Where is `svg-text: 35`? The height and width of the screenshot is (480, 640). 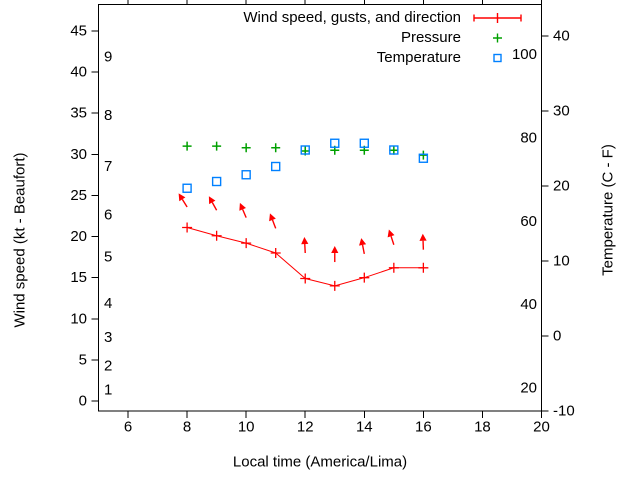 svg-text: 35 is located at coordinates (78, 113).